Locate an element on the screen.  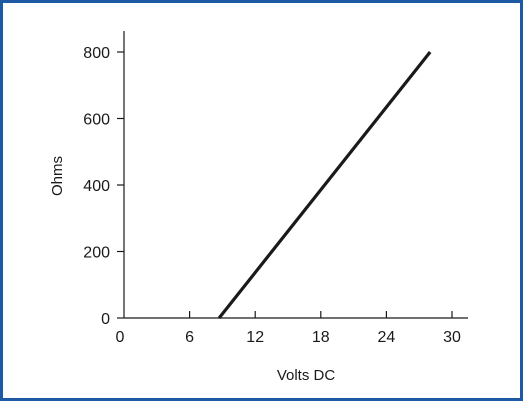
x-tick-label: 24 is located at coordinates (387, 337).